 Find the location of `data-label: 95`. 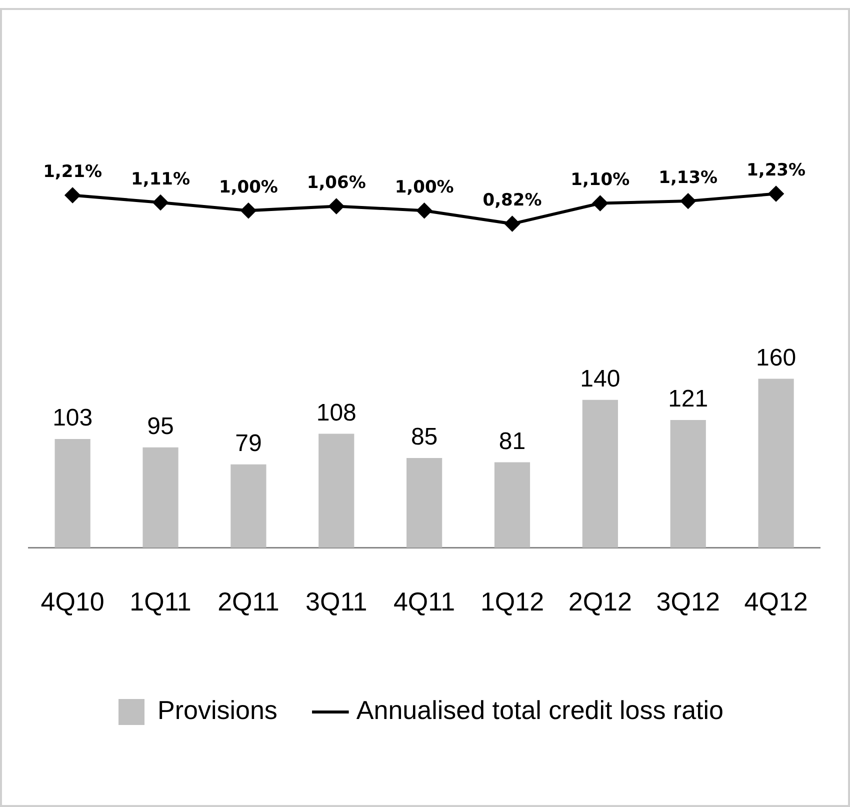

data-label: 95 is located at coordinates (160, 426).